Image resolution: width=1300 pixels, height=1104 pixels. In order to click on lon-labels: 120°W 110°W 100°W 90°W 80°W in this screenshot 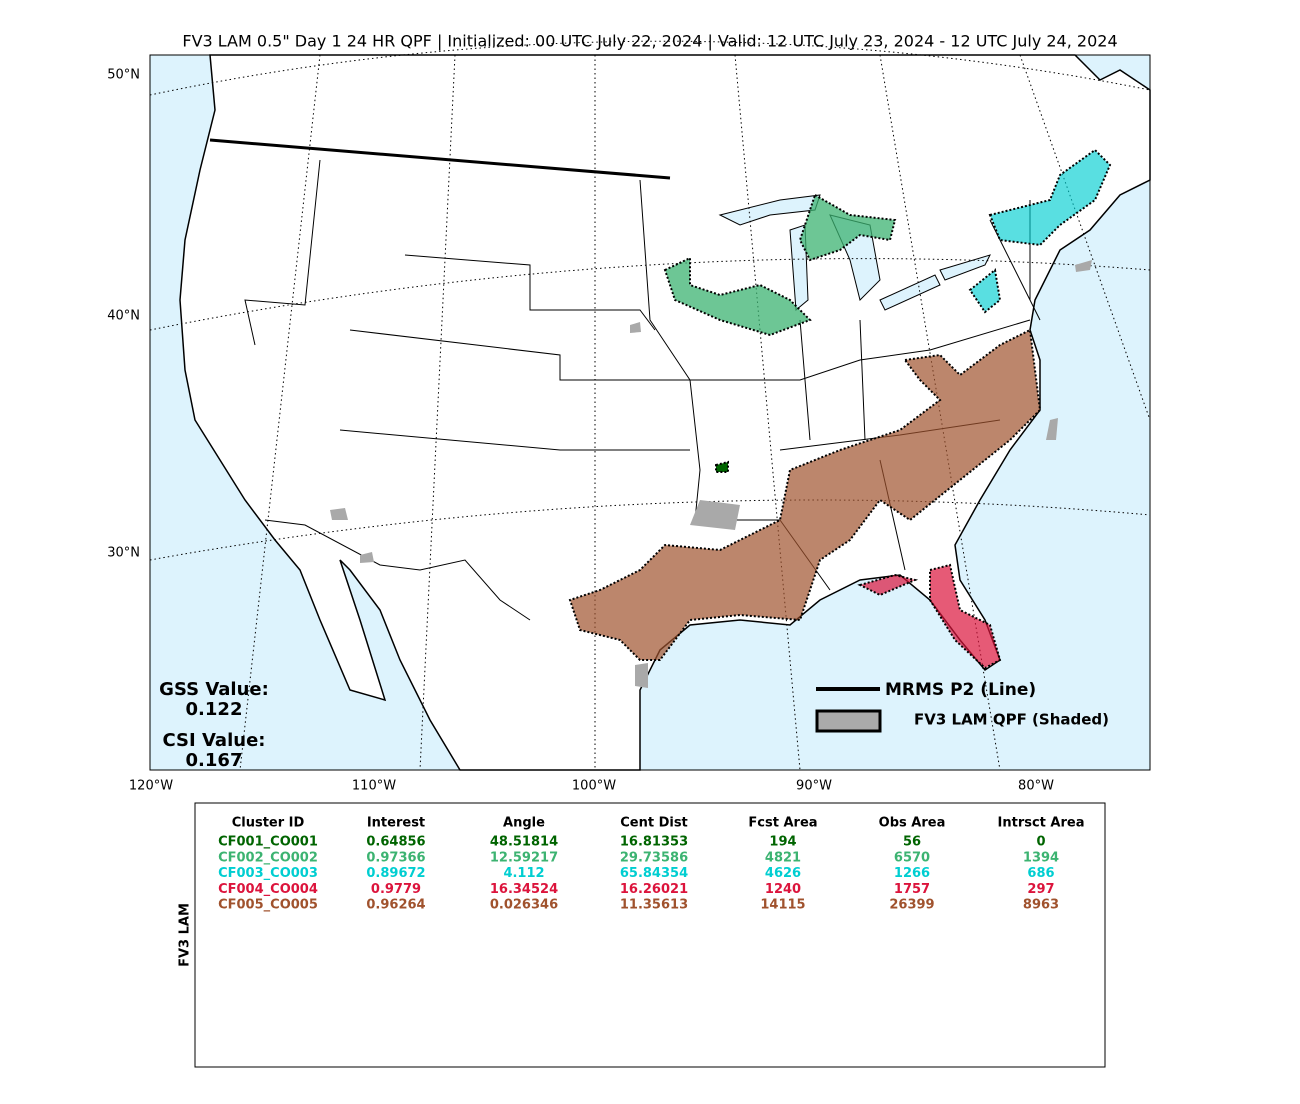, I will do `click(591, 786)`.